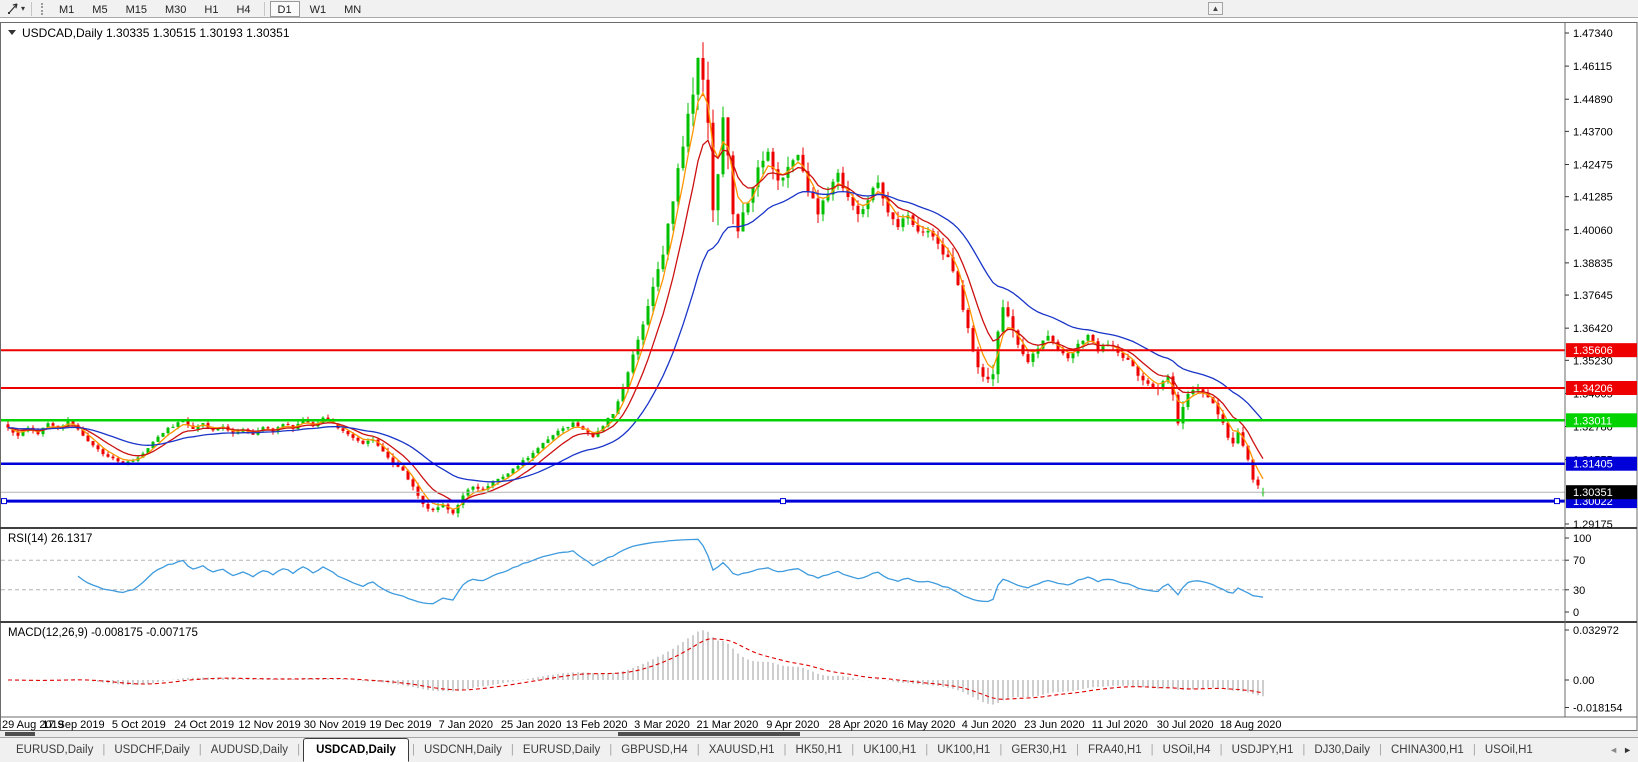 This screenshot has height=762, width=1638. I want to click on date-axis-label: 23 Jun 2020, so click(1054, 725).